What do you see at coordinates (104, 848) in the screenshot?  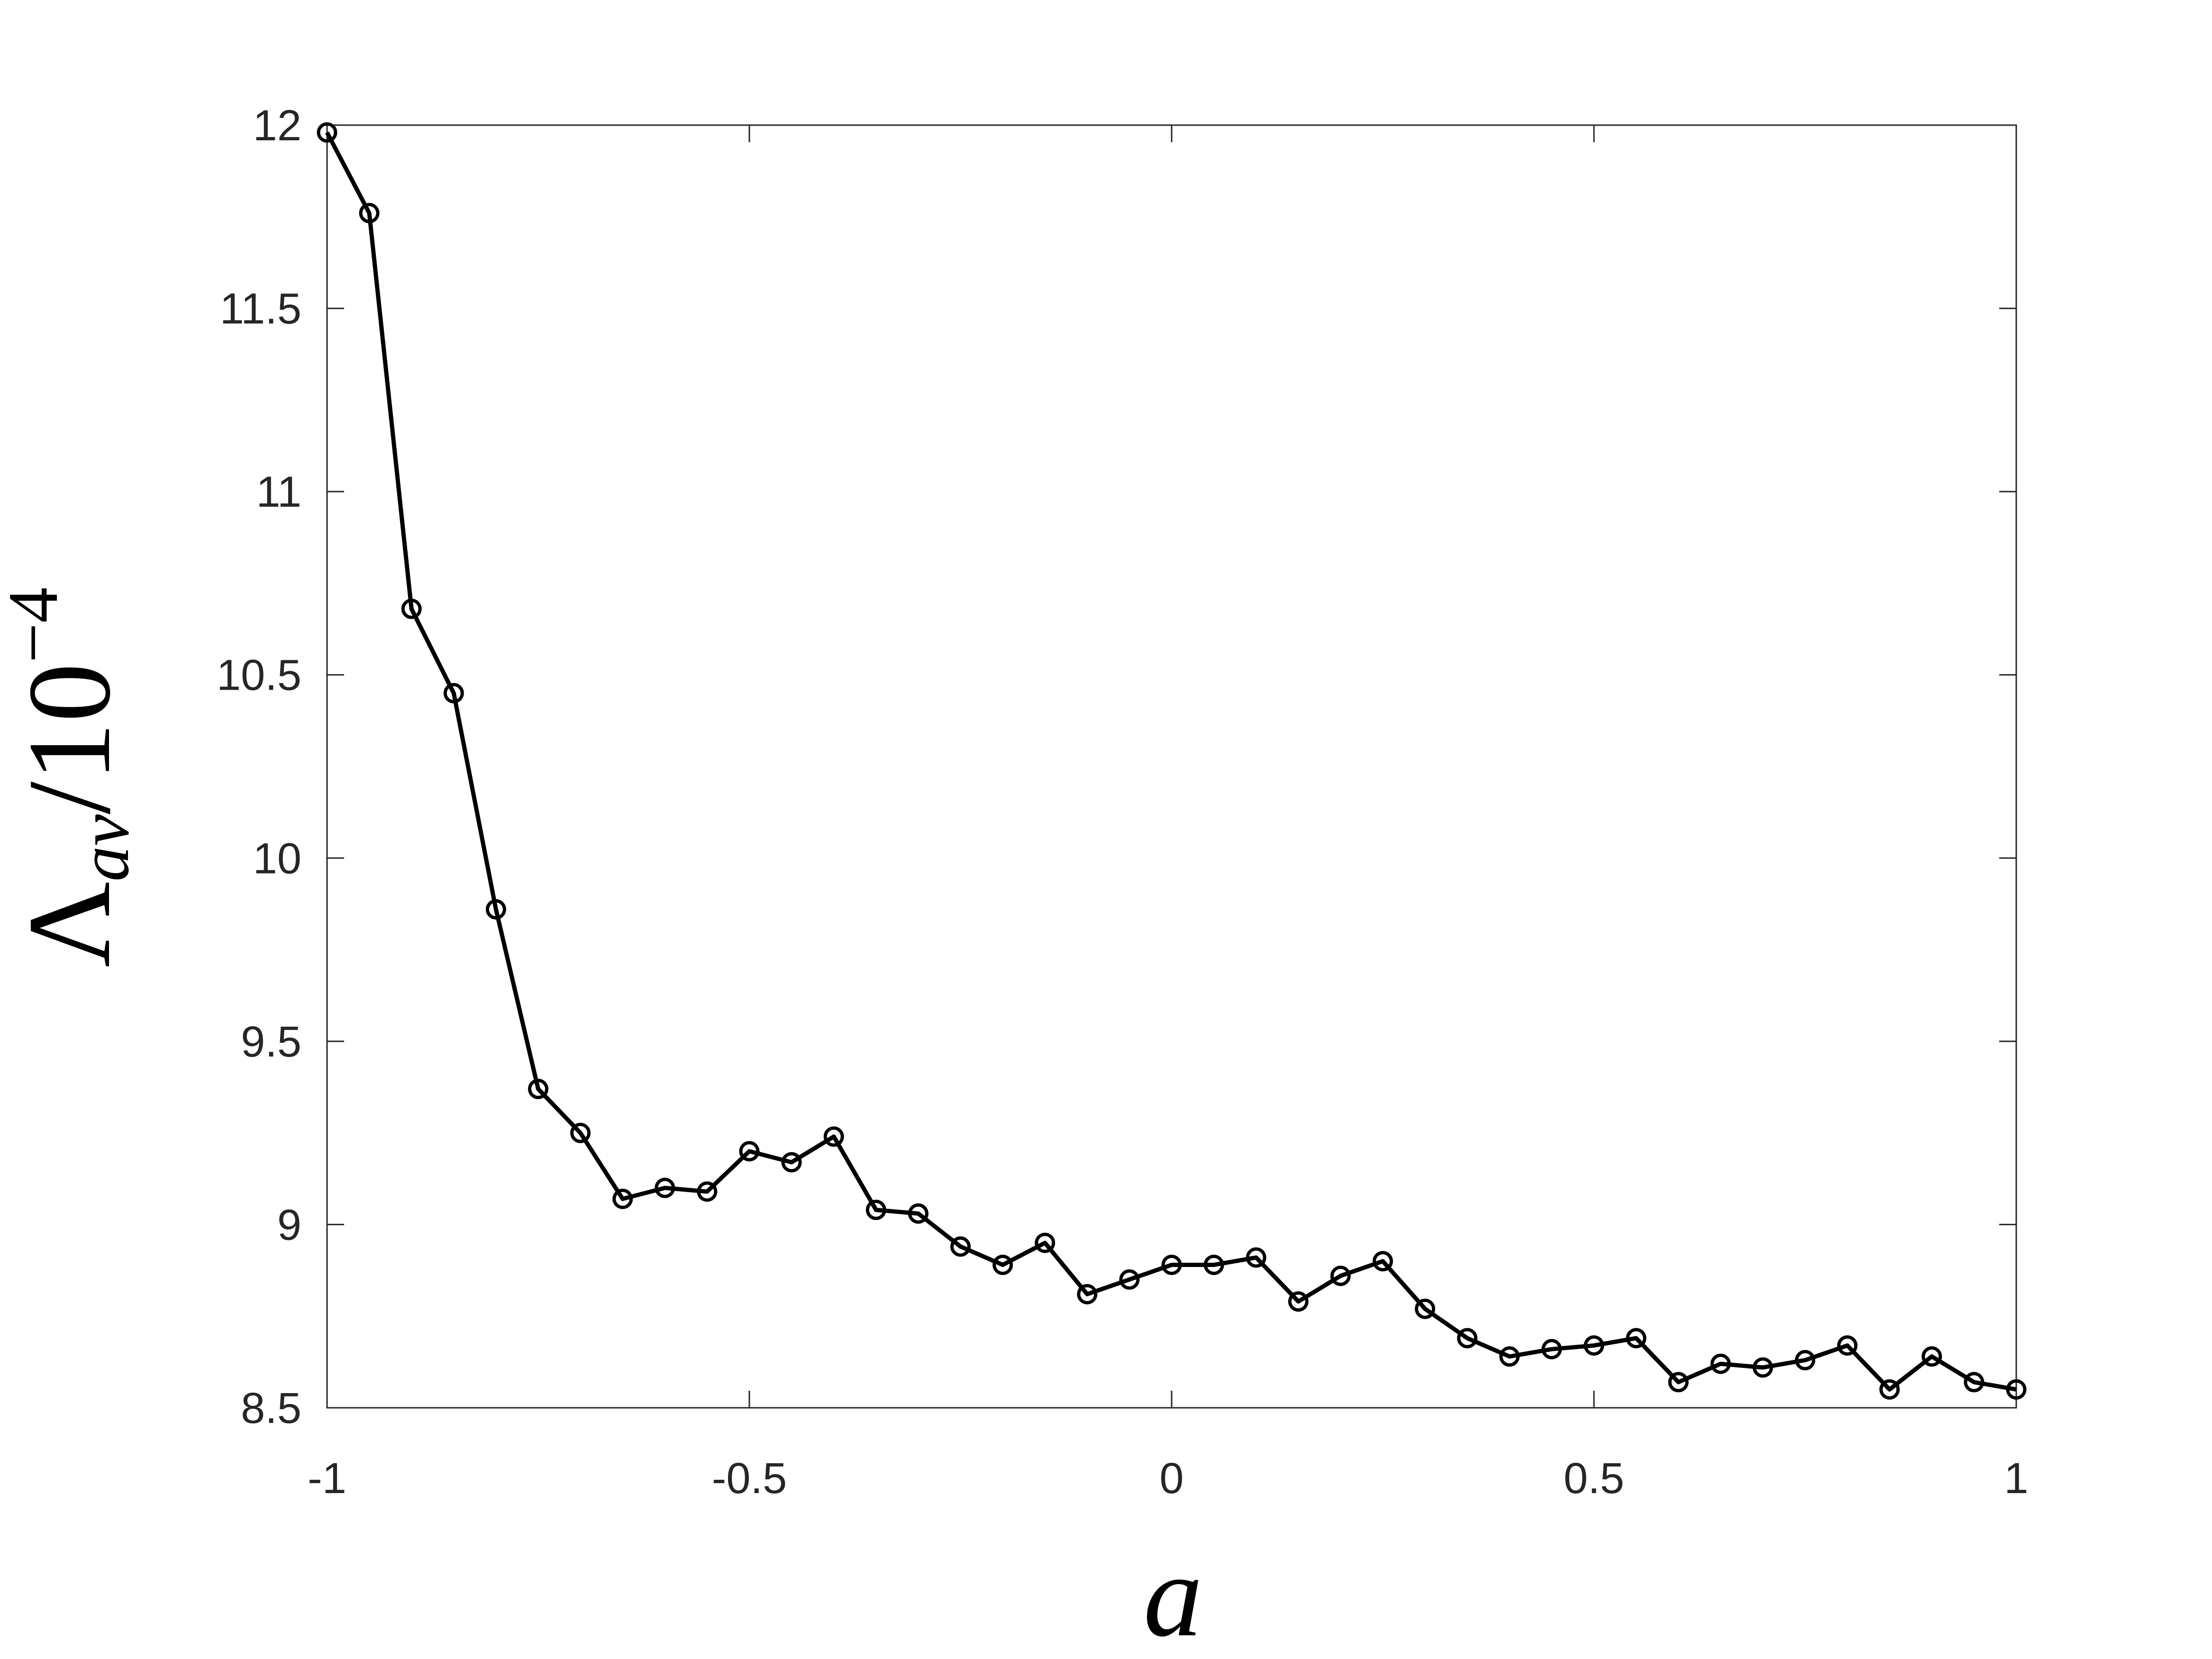 I see `y-label-sub: av` at bounding box center [104, 848].